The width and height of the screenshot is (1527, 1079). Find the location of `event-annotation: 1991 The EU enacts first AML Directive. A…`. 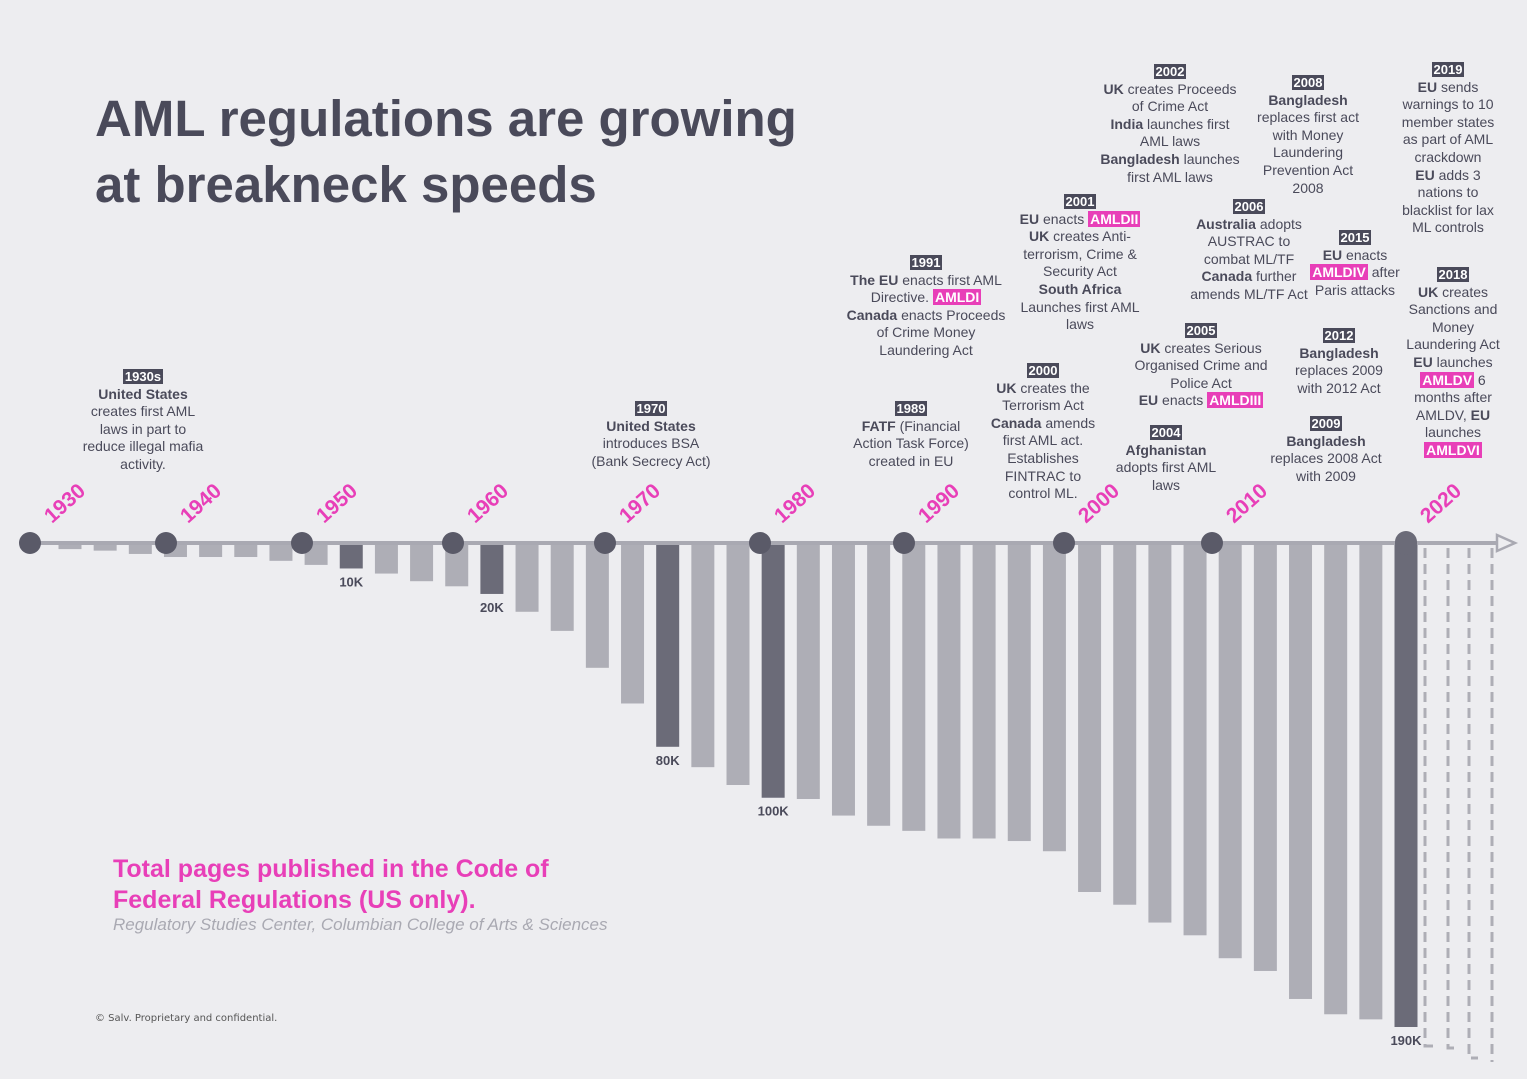

event-annotation: 1991 The EU enacts first AML Directive. A… is located at coordinates (926, 307).